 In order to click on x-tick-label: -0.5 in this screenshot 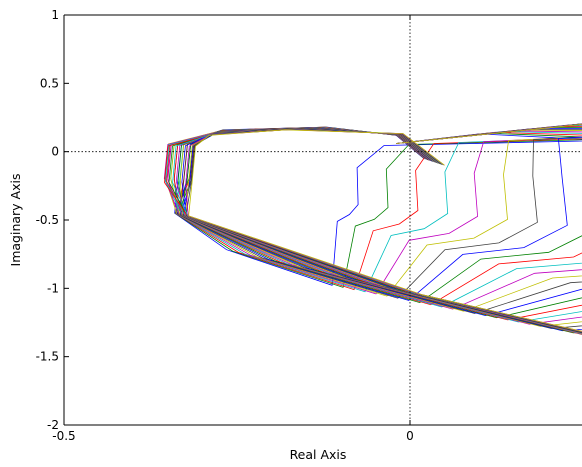, I will do `click(63, 436)`.